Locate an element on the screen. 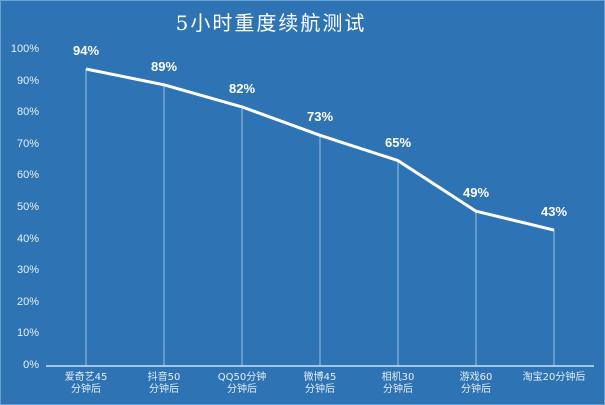  data-label: 89% is located at coordinates (164, 66).